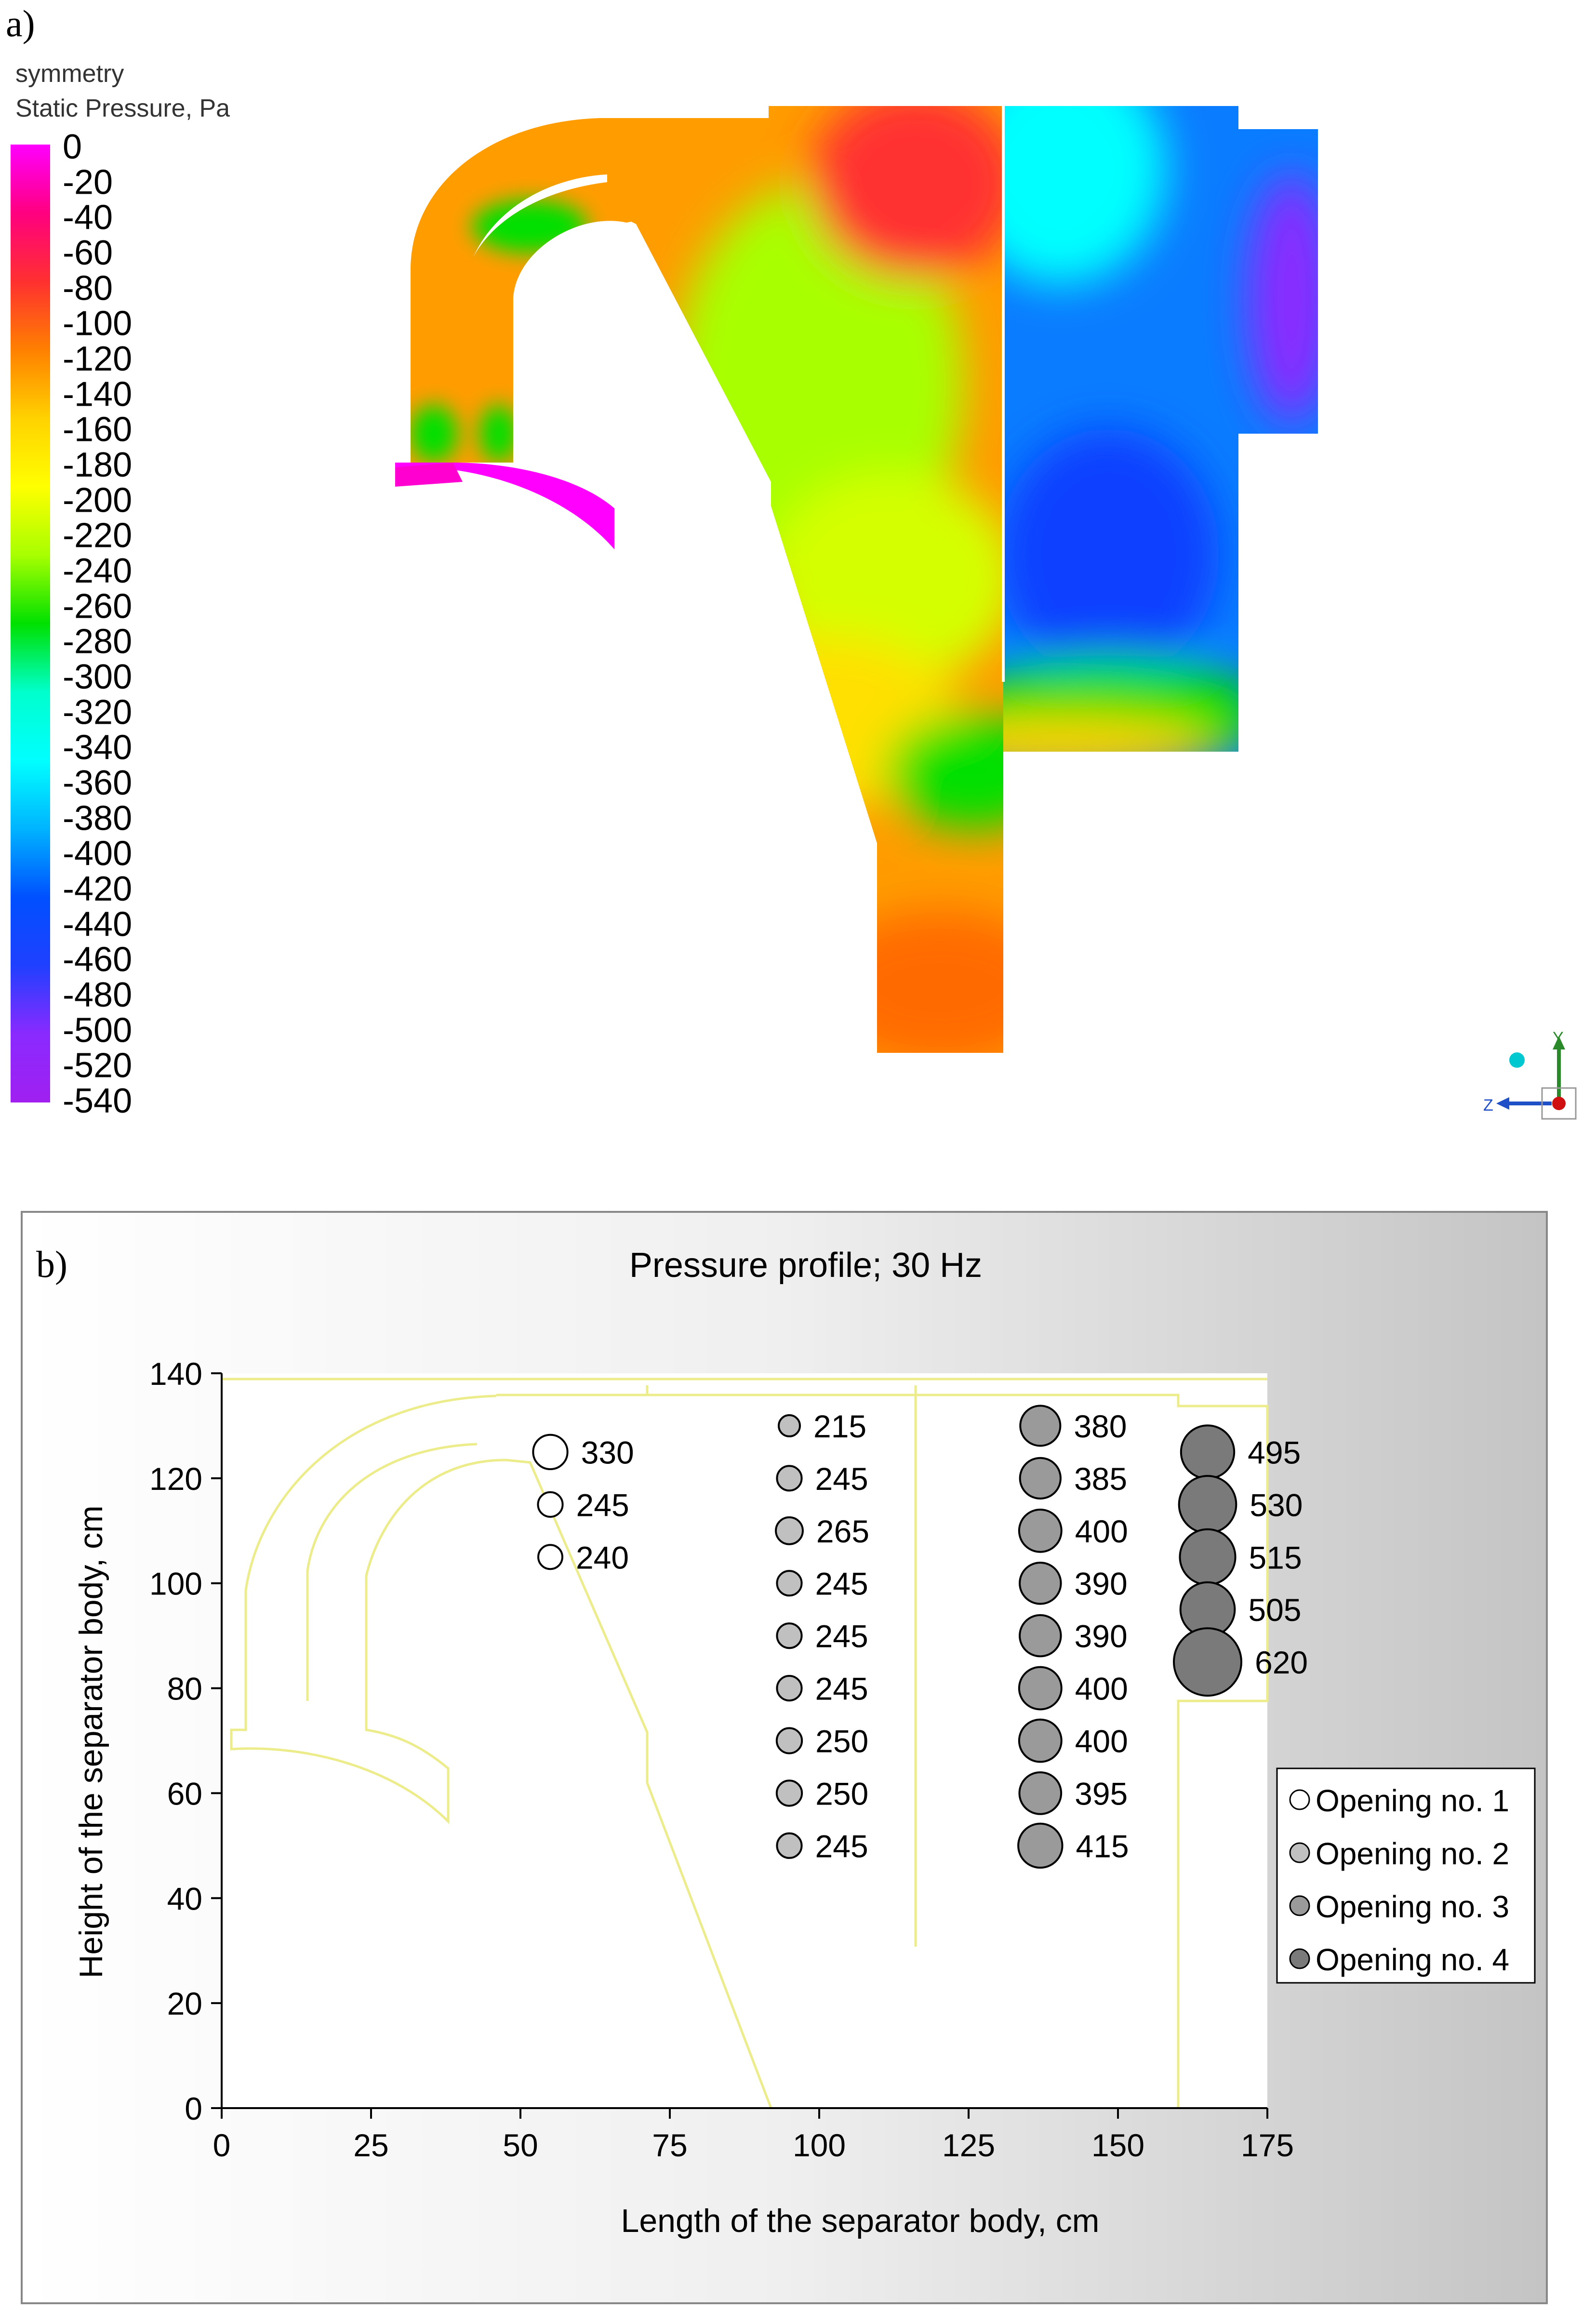 The width and height of the screenshot is (1596, 2310). What do you see at coordinates (91, 1741) in the screenshot?
I see `y-axis-title: Height of the separator body, cm` at bounding box center [91, 1741].